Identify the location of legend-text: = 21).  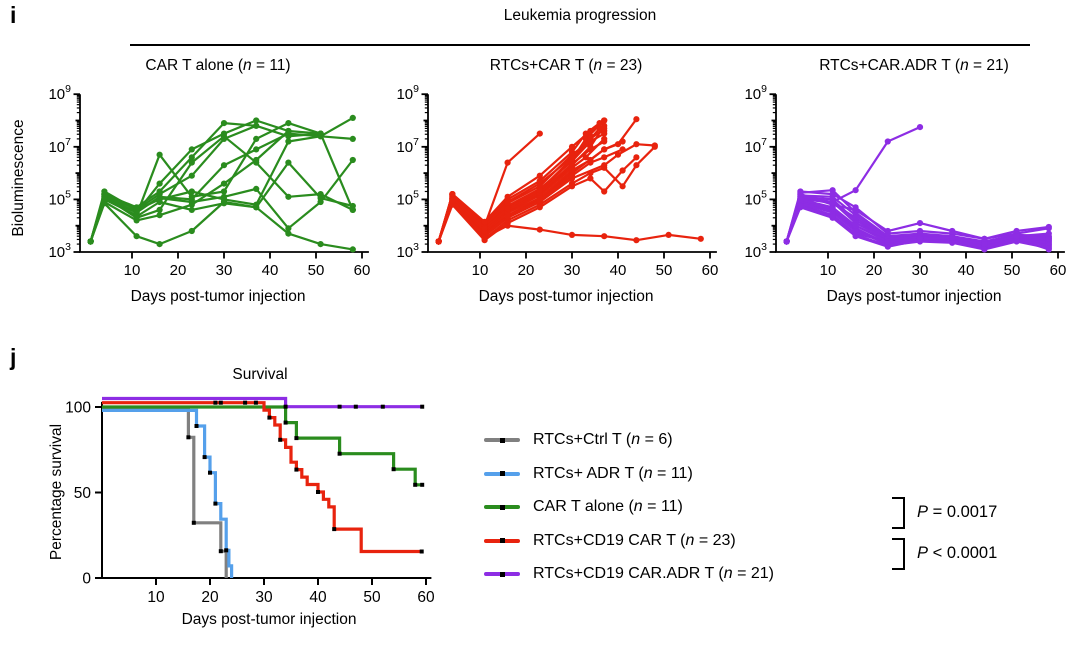
(753, 573).